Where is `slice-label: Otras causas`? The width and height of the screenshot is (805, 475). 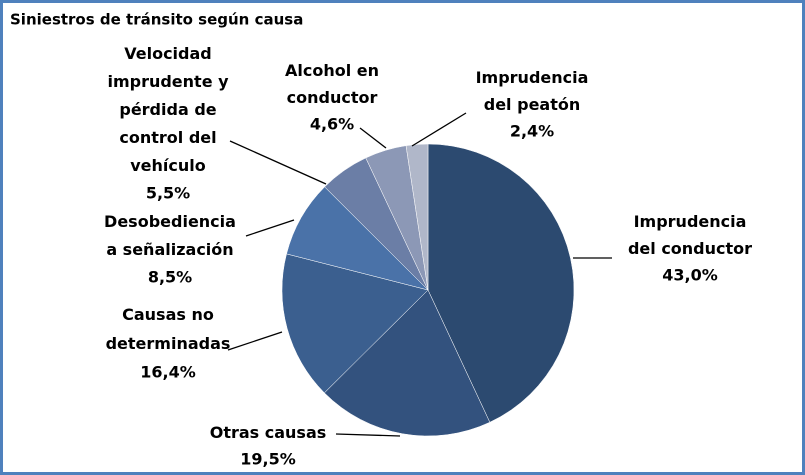
slice-label: Otras causas is located at coordinates (268, 432).